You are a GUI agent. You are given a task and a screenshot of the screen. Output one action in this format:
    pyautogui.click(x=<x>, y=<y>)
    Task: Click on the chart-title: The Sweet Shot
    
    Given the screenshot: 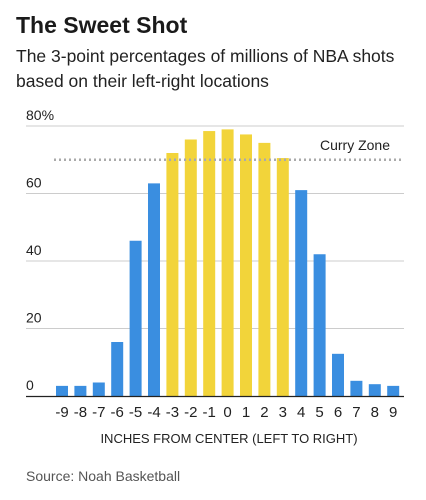 What is the action you would take?
    pyautogui.click(x=102, y=25)
    